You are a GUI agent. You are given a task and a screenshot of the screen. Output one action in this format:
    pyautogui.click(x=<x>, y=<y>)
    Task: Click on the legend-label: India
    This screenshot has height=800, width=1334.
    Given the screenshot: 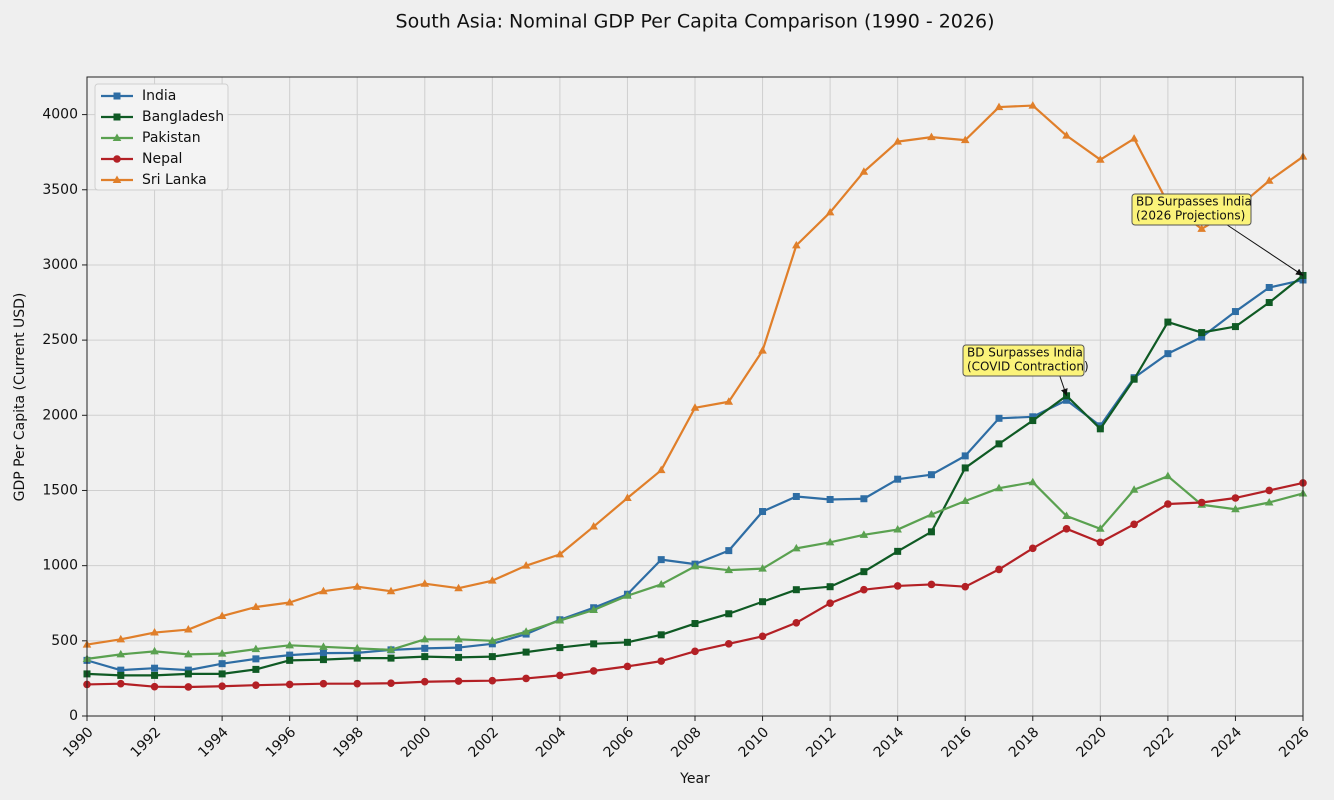 What is the action you would take?
    pyautogui.click(x=159, y=96)
    